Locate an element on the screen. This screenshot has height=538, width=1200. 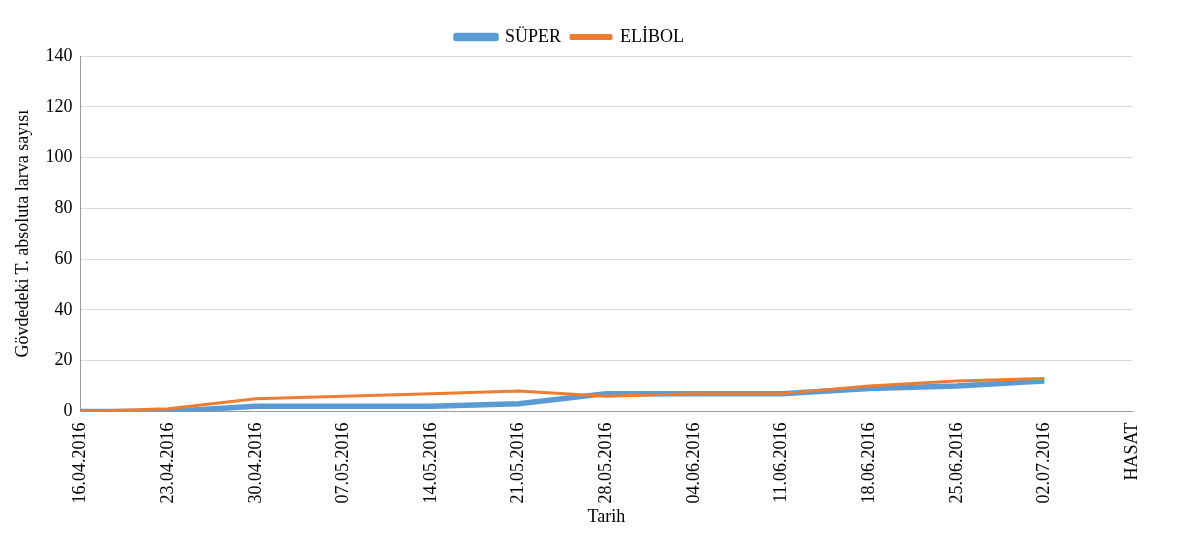
x-tick-label: 07.05.2016 is located at coordinates (342, 463).